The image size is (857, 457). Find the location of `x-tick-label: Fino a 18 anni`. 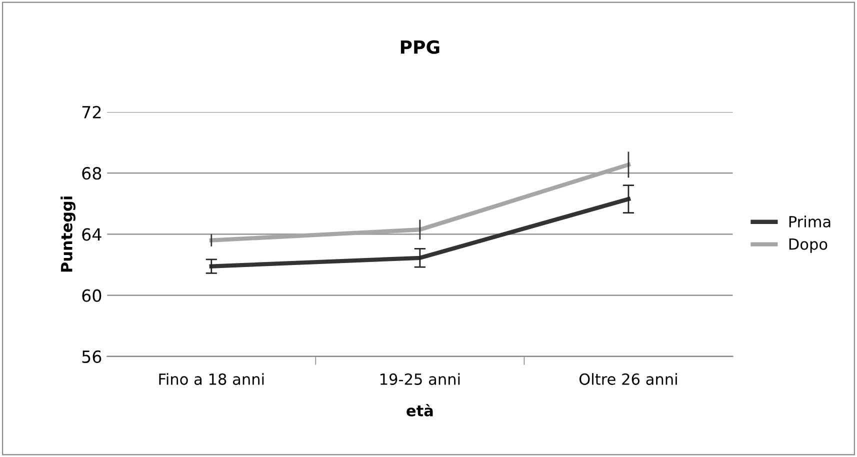

x-tick-label: Fino a 18 anni is located at coordinates (211, 379).